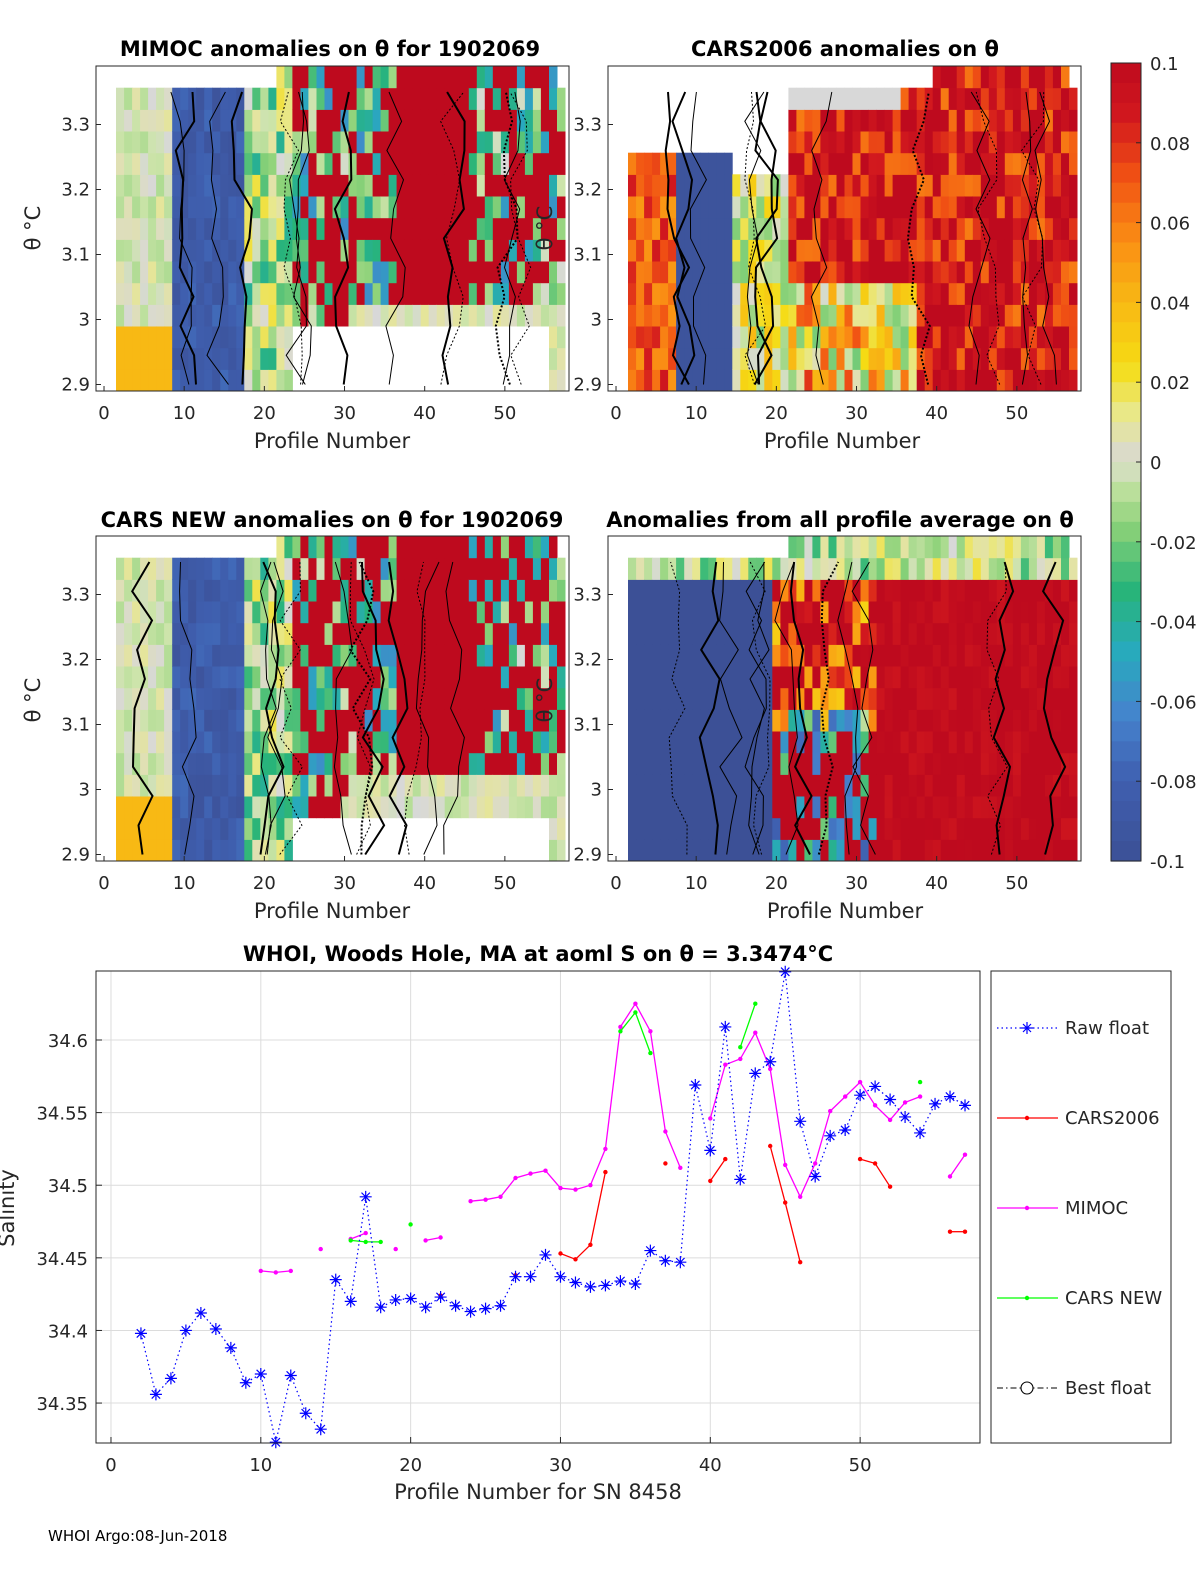 This screenshot has height=1575, width=1200. Describe the element at coordinates (1164, 64) in the screenshot. I see `colorbar-tick-label: 0.1` at that location.